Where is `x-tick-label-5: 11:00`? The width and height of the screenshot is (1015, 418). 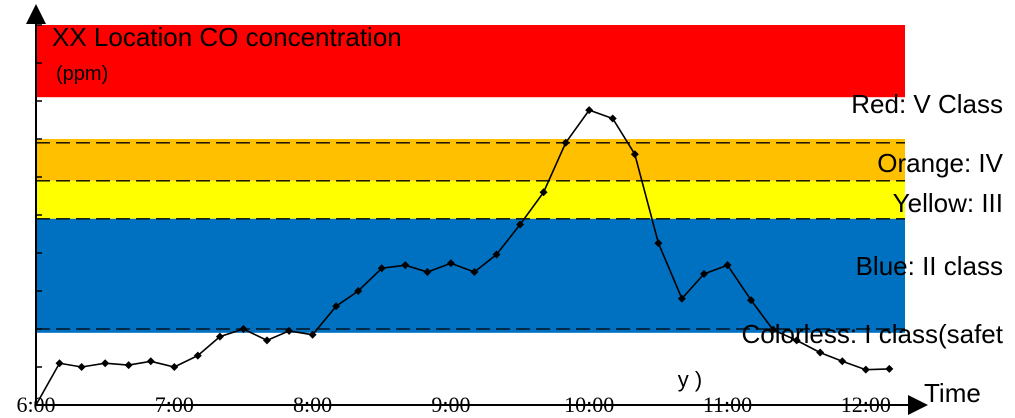 x-tick-label-5: 11:00 is located at coordinates (727, 404).